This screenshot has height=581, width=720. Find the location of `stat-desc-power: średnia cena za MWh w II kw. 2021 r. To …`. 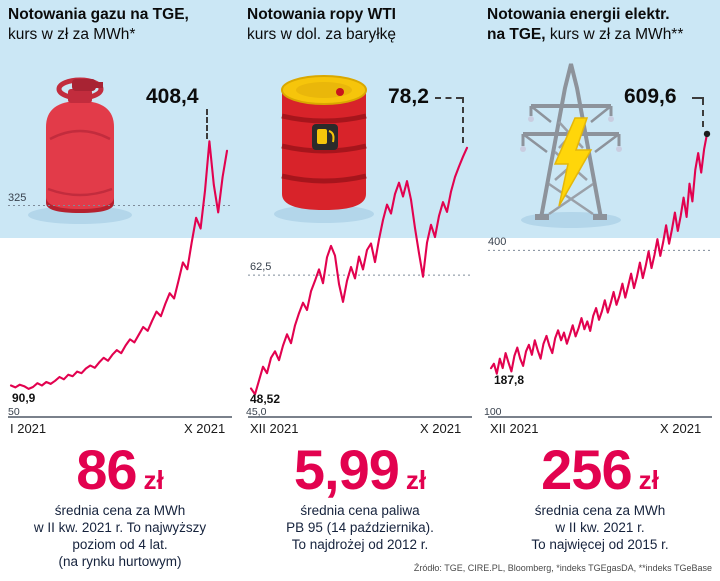

stat-desc-power: średnia cena za MWh w II kw. 2021 r. To … is located at coordinates (600, 527).